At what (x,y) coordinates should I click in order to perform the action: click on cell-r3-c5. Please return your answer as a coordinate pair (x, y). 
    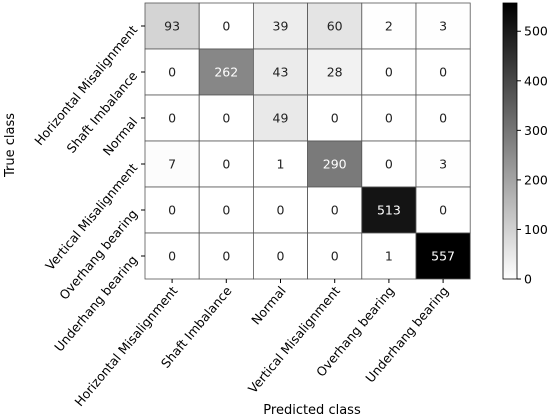
    Looking at the image, I should click on (443, 164).